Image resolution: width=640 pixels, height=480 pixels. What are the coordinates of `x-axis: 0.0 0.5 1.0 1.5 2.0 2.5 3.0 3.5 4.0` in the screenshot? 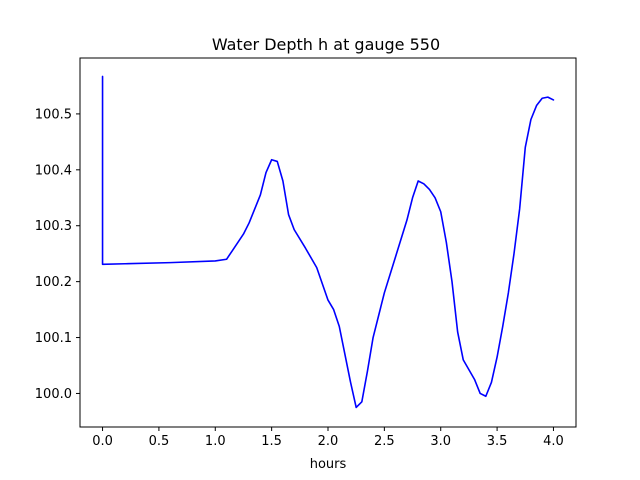 It's located at (328, 438).